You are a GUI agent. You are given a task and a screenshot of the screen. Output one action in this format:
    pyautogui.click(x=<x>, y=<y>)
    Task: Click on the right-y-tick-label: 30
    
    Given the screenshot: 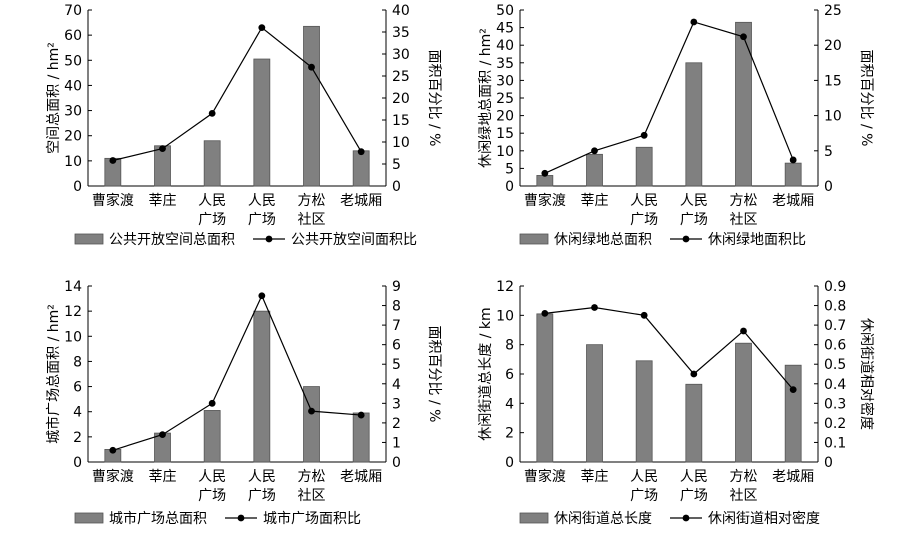 What is the action you would take?
    pyautogui.click(x=401, y=55)
    